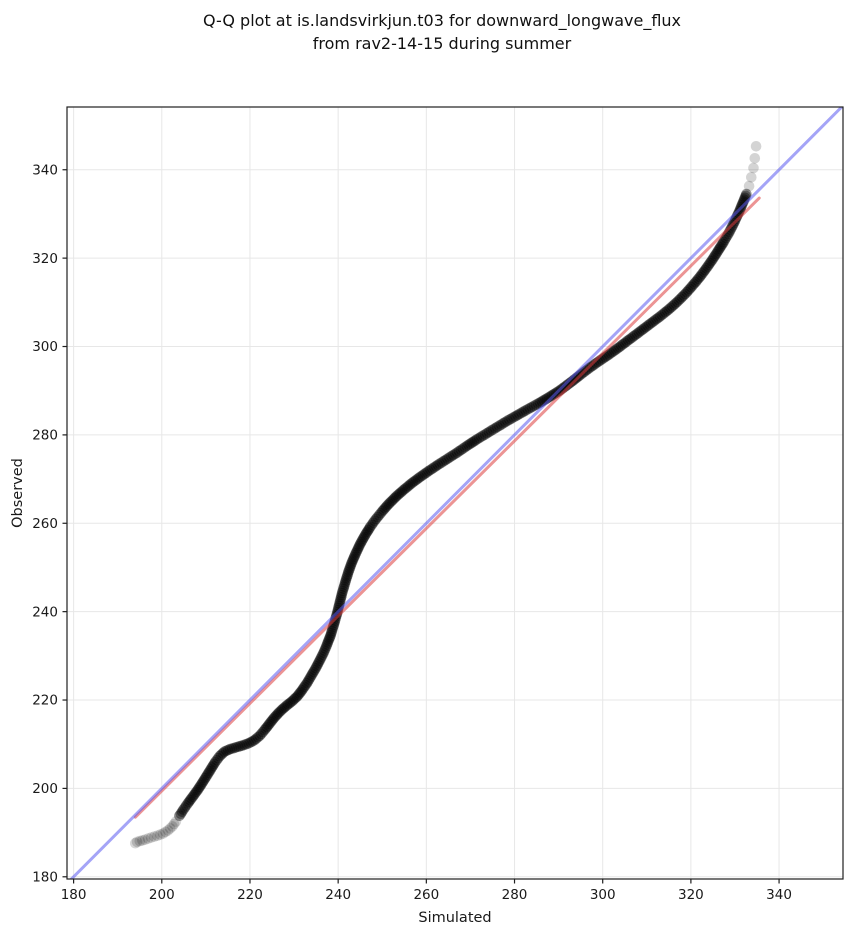 The image size is (851, 934). What do you see at coordinates (338, 895) in the screenshot?
I see `x-tick-label: 240` at bounding box center [338, 895].